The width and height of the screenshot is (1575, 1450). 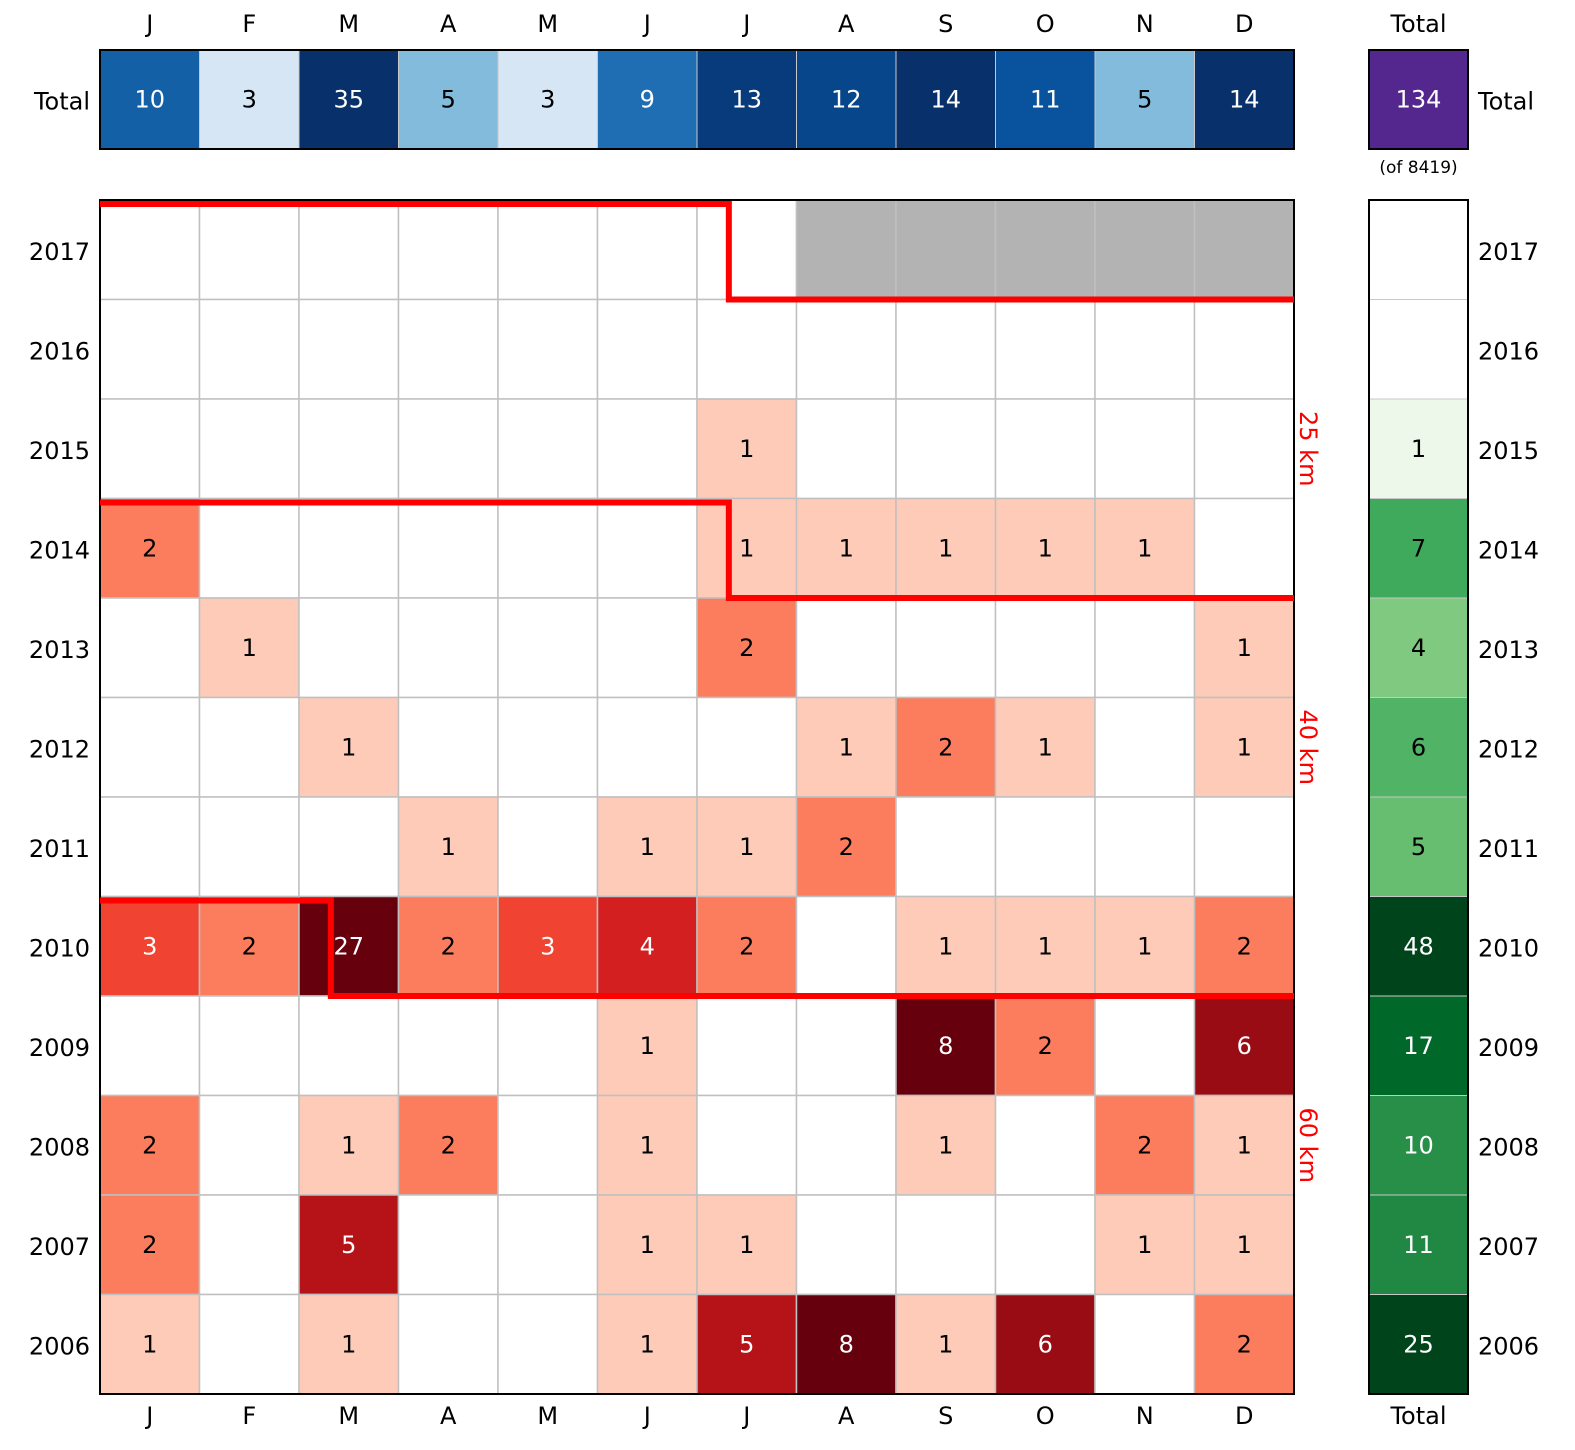 What do you see at coordinates (697, 948) in the screenshot?
I see `boundary-line` at bounding box center [697, 948].